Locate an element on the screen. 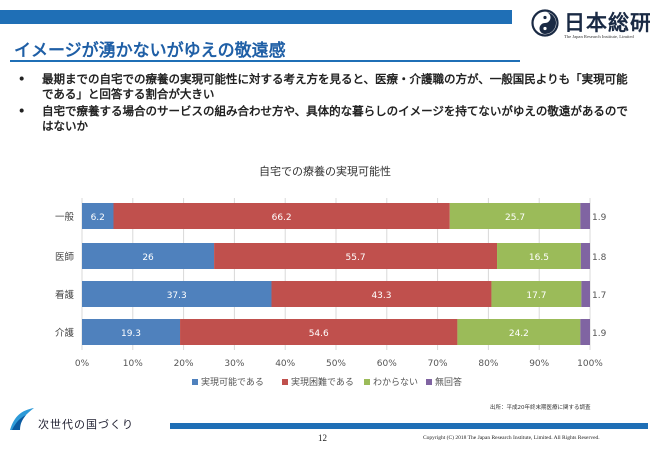  legend-label: 実現困難である is located at coordinates (322, 382).